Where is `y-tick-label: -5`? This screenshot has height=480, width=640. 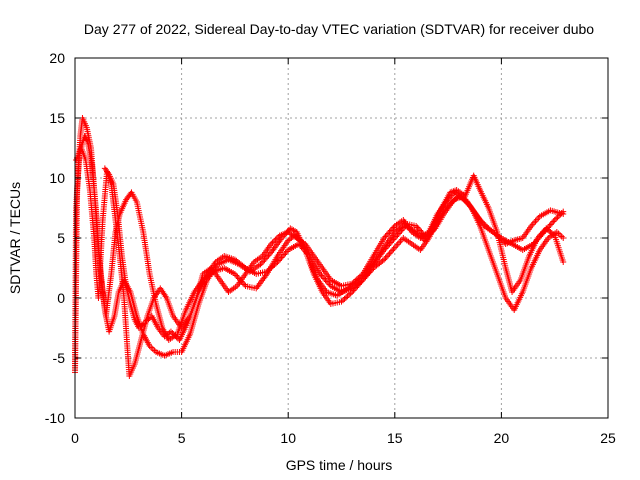
y-tick-label: -5 is located at coordinates (59, 358).